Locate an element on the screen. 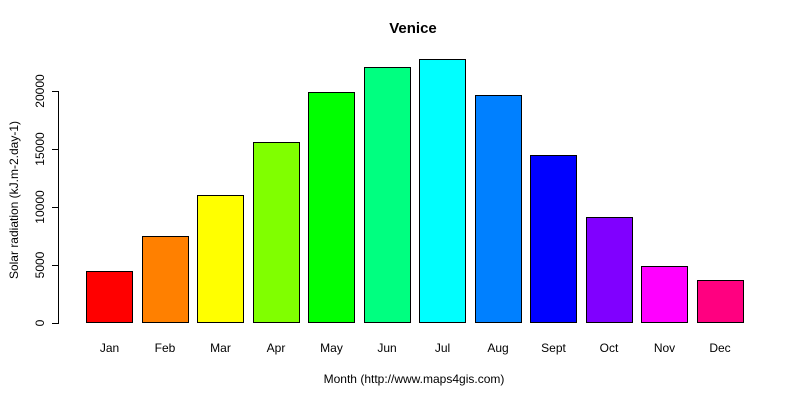 The width and height of the screenshot is (800, 400). bar-oct is located at coordinates (609, 270).